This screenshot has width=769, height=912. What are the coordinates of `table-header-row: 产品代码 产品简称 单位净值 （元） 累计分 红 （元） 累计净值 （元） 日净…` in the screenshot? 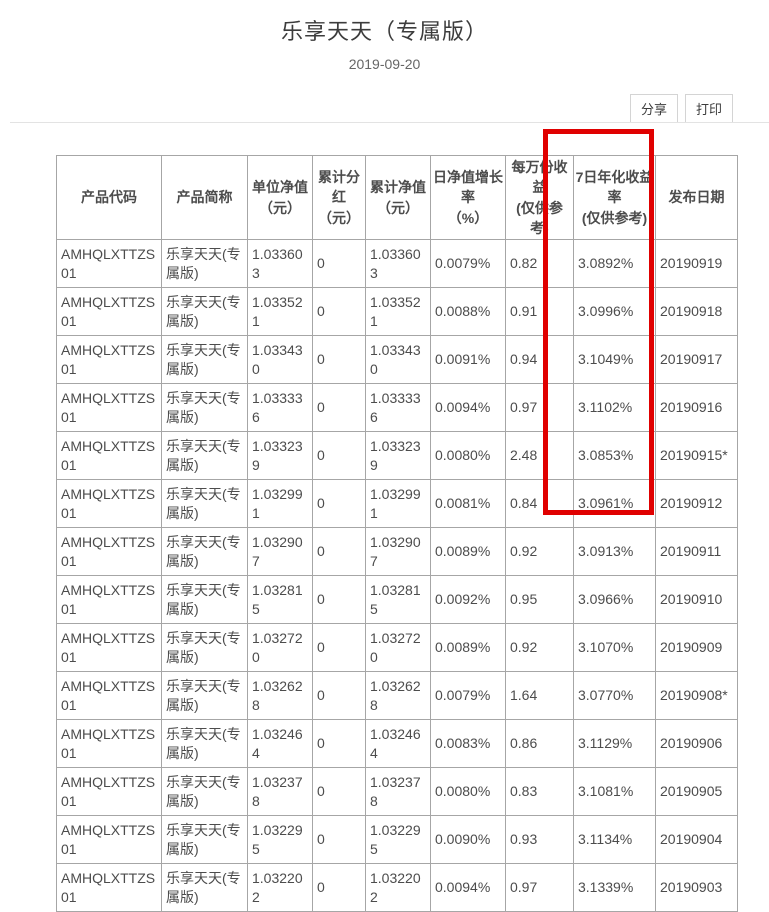 It's located at (397, 197).